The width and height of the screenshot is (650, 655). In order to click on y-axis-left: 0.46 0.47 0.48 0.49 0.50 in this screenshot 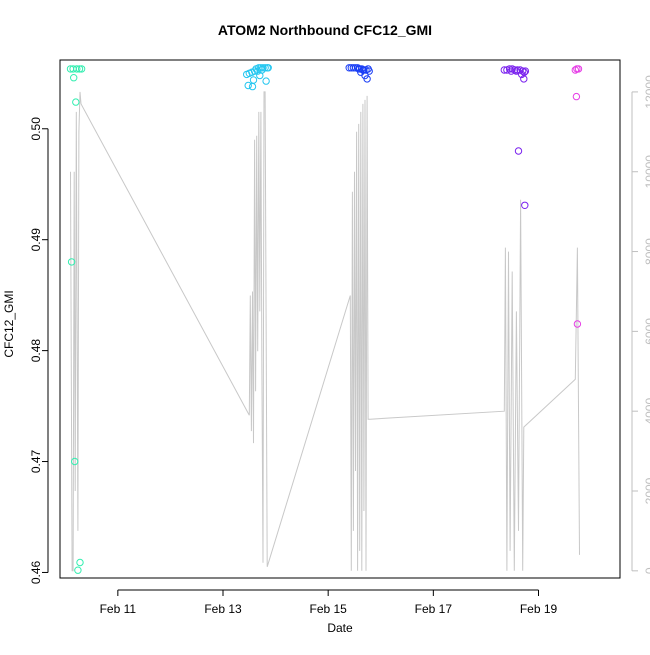, I will do `click(39, 350)`.